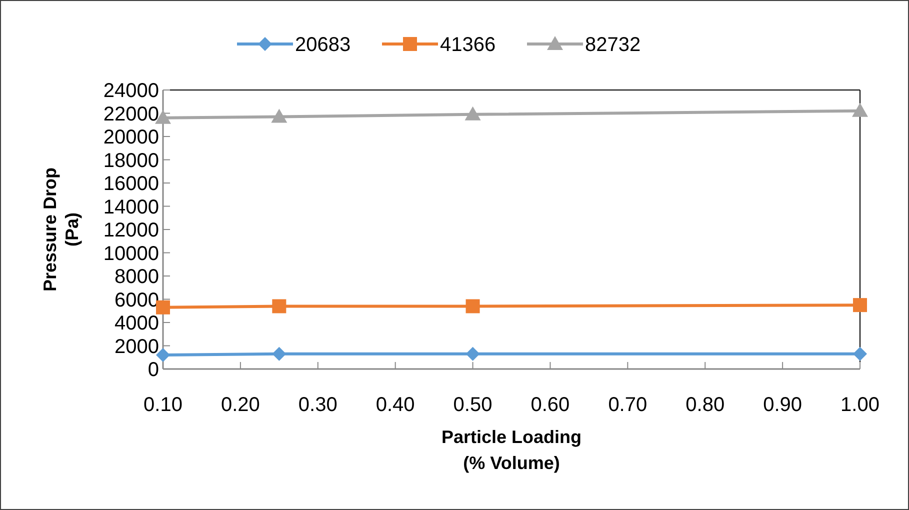 The height and width of the screenshot is (510, 909). Describe the element at coordinates (131, 231) in the screenshot. I see `y-tick-label: 12000` at that location.